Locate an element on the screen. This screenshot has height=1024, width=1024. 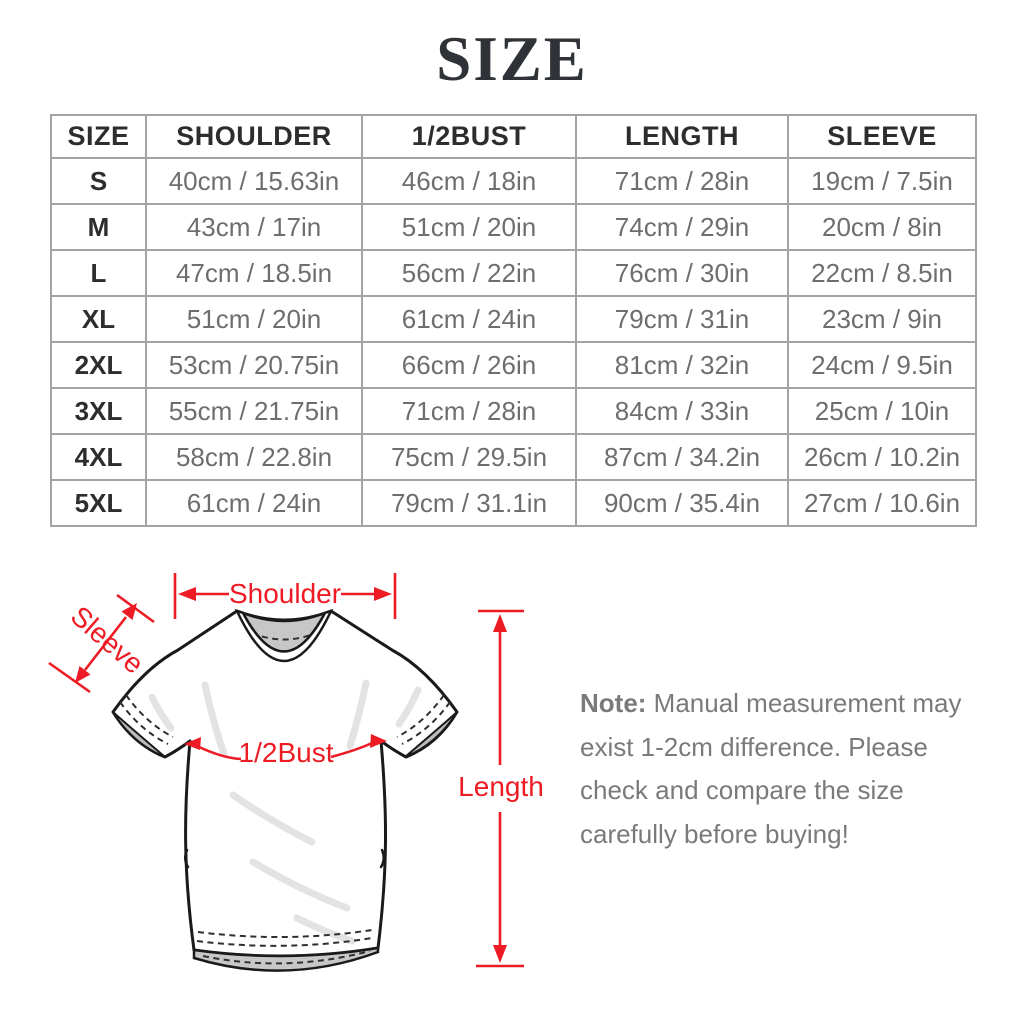
length-arrow is located at coordinates (500, 788).